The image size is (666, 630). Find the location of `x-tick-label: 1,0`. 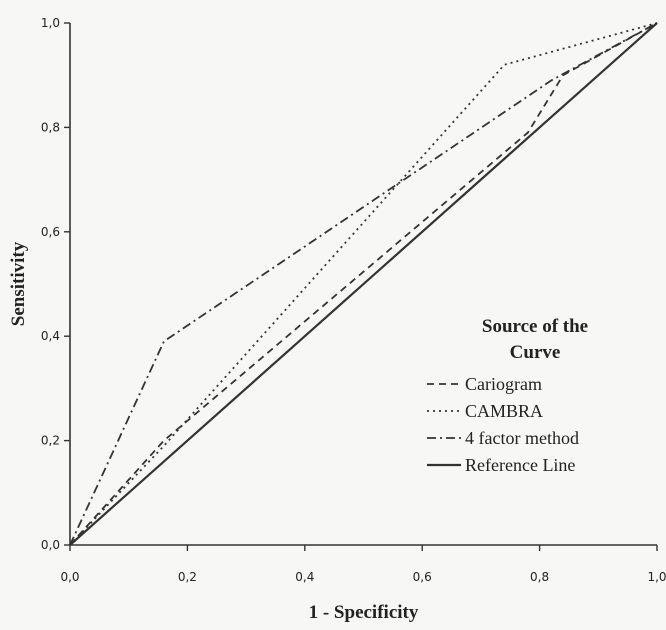

x-tick-label: 1,0 is located at coordinates (656, 577).